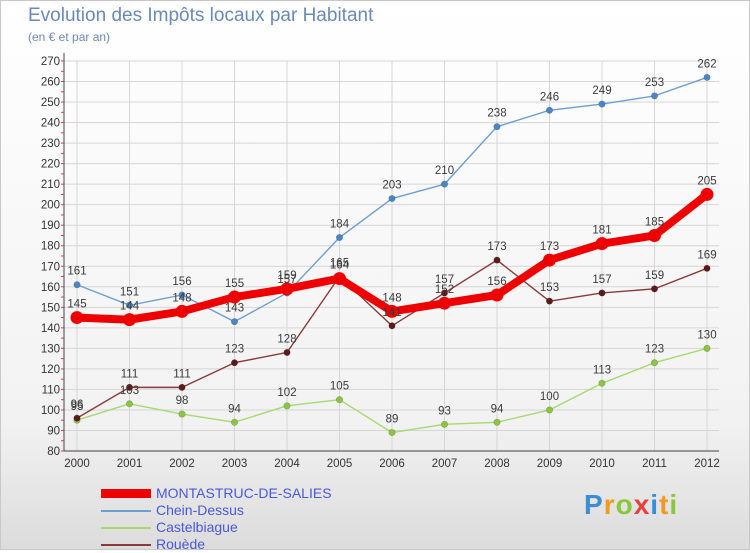  Describe the element at coordinates (50, 288) in the screenshot. I see `y-tick-label-160: 160` at that location.